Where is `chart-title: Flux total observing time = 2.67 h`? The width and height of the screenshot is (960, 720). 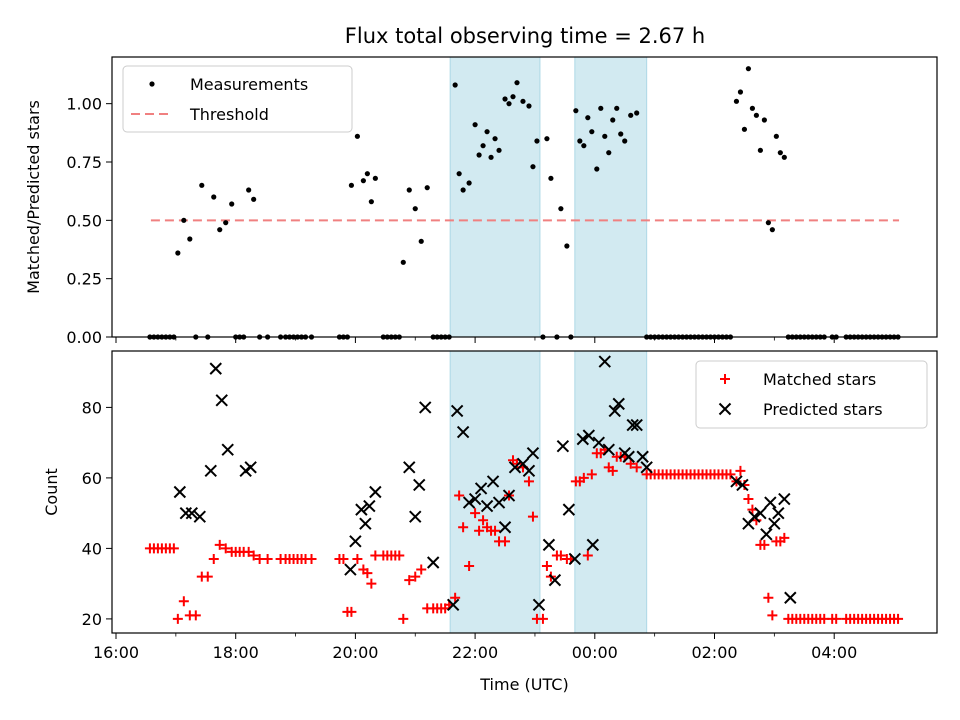
chart-title: Flux total observing time = 2.67 h is located at coordinates (525, 36).